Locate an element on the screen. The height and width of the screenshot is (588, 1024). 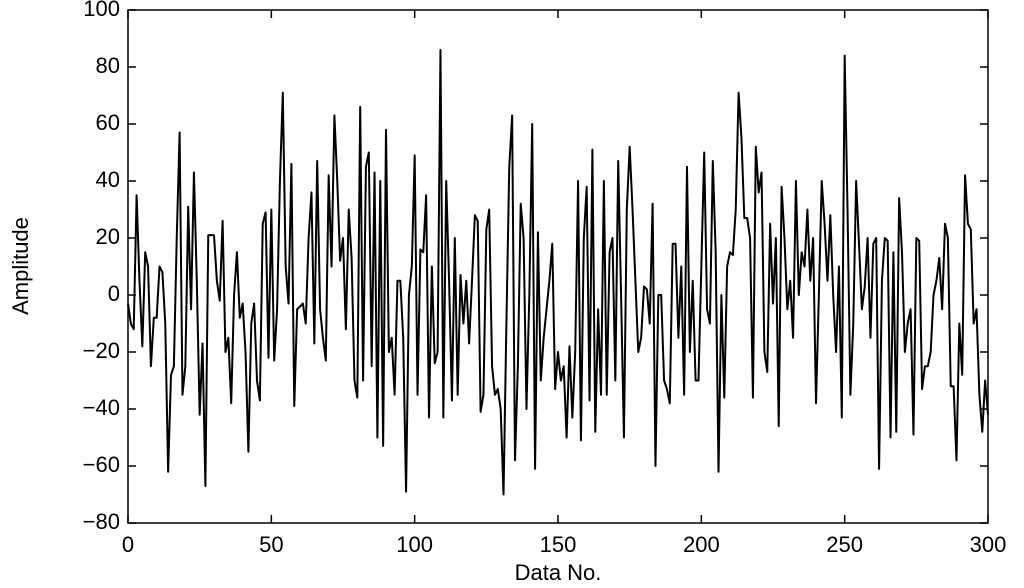
x-tick-label: 300 is located at coordinates (988, 544).